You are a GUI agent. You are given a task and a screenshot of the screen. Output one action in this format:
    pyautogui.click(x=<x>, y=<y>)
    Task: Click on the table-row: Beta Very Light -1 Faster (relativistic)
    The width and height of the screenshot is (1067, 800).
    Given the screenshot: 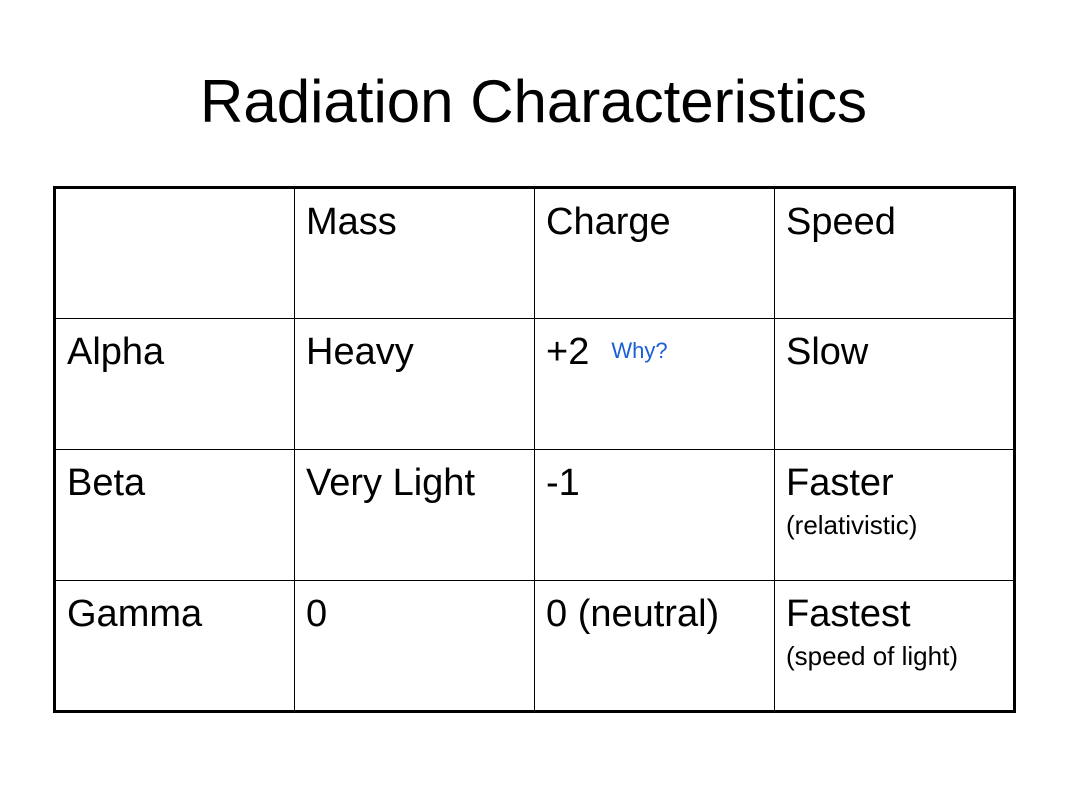 What is the action you would take?
    pyautogui.click(x=534, y=515)
    